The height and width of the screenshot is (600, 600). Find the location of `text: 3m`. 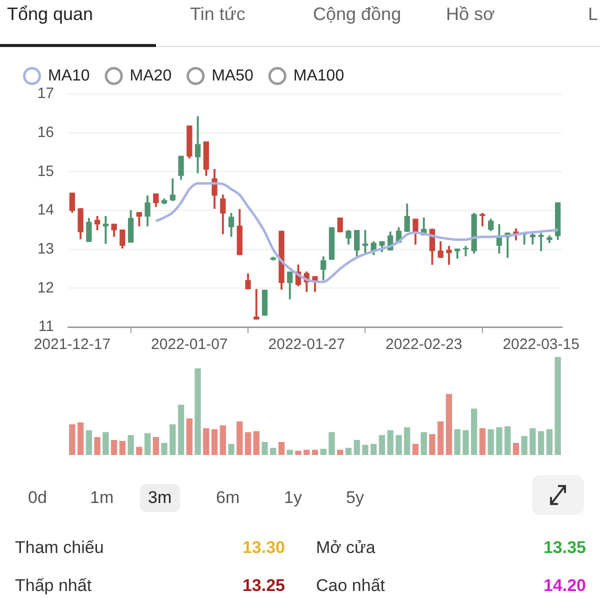

text: 3m is located at coordinates (160, 498).